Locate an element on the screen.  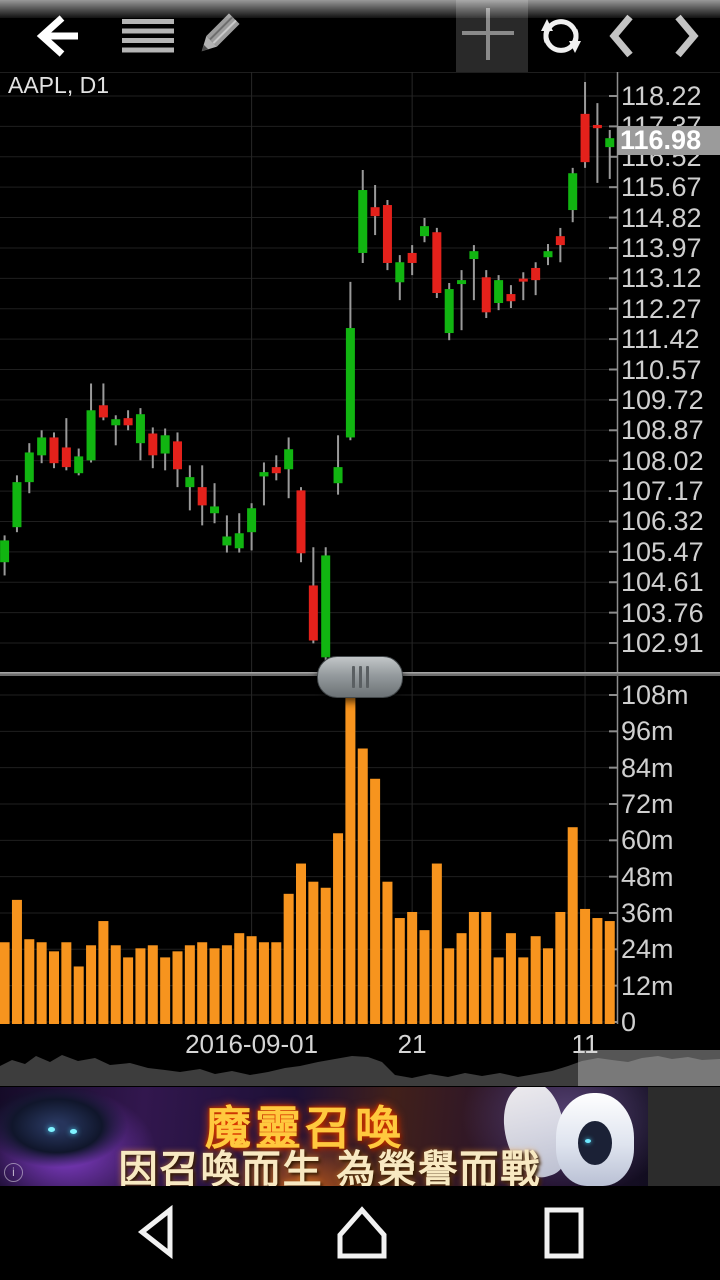
menu-lines-icon is located at coordinates (148, 36).